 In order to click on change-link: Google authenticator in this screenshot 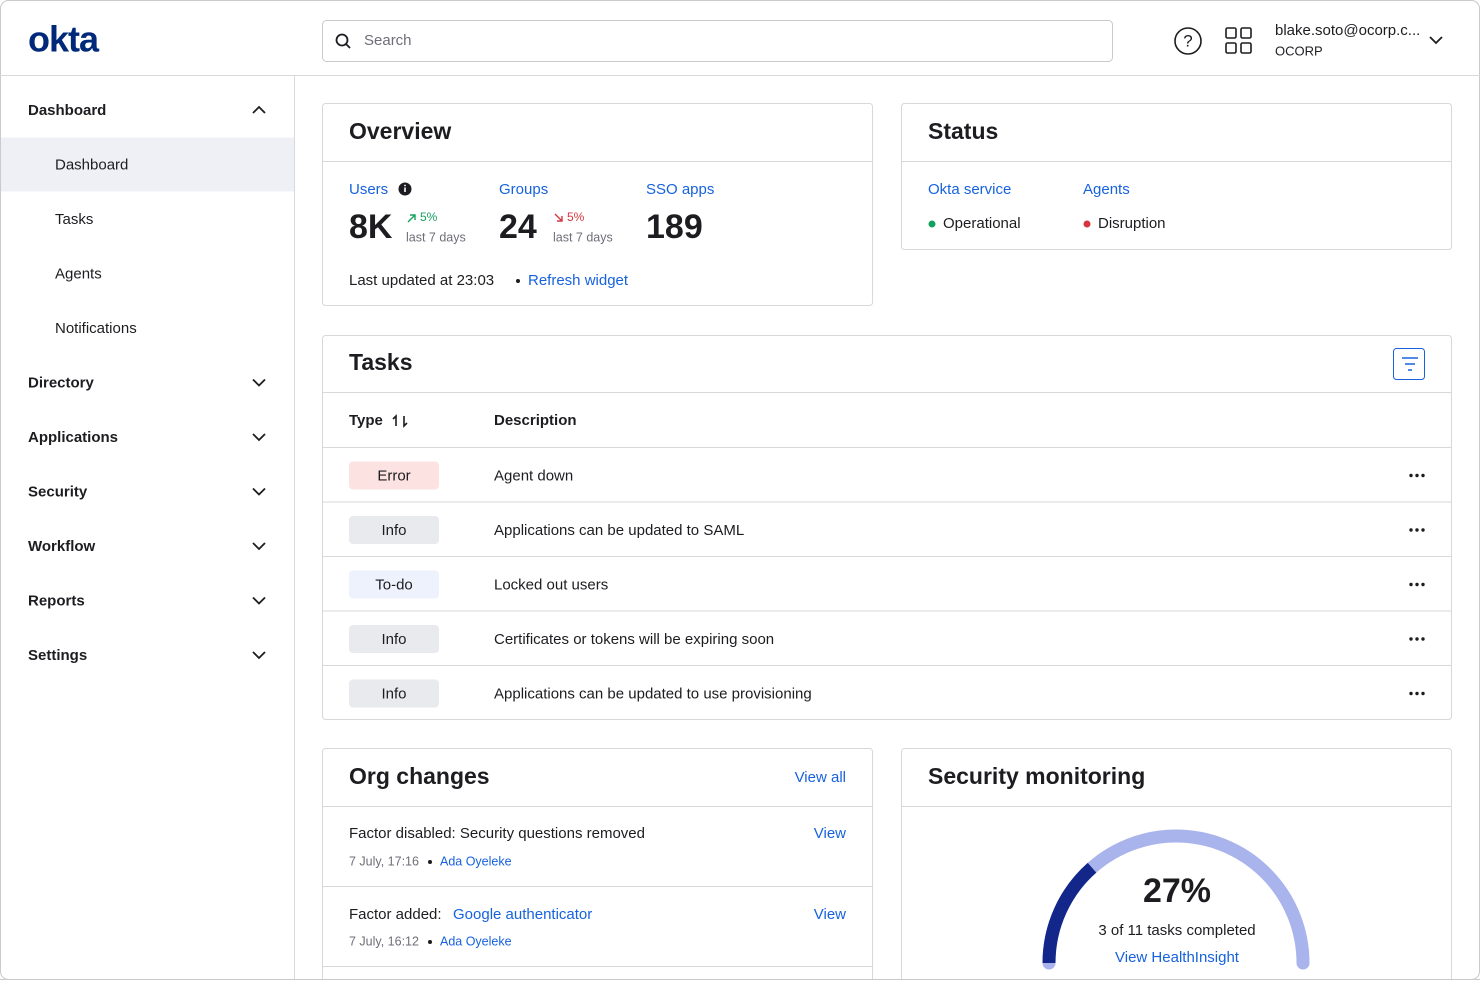, I will do `click(522, 914)`.